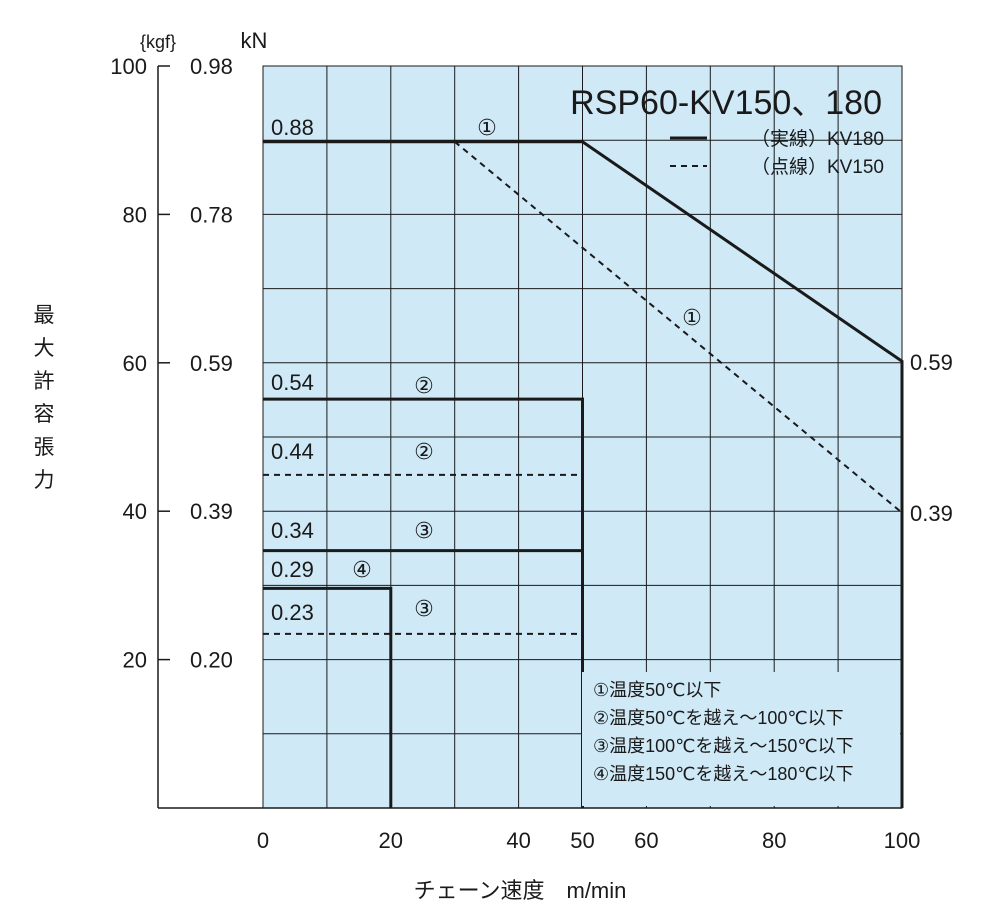  Describe the element at coordinates (817, 139) in the screenshot. I see `legend-entry: （実線）KV180` at that location.